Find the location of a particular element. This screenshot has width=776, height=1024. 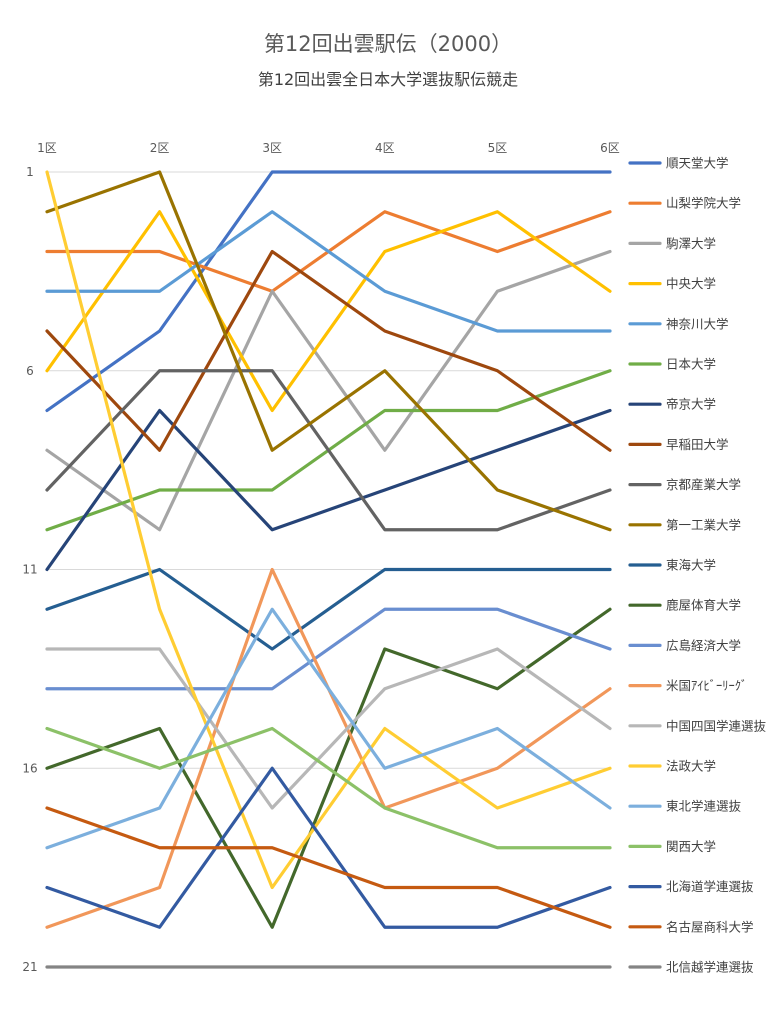

legend-item: 中国四国学連選抜 is located at coordinates (697, 725).